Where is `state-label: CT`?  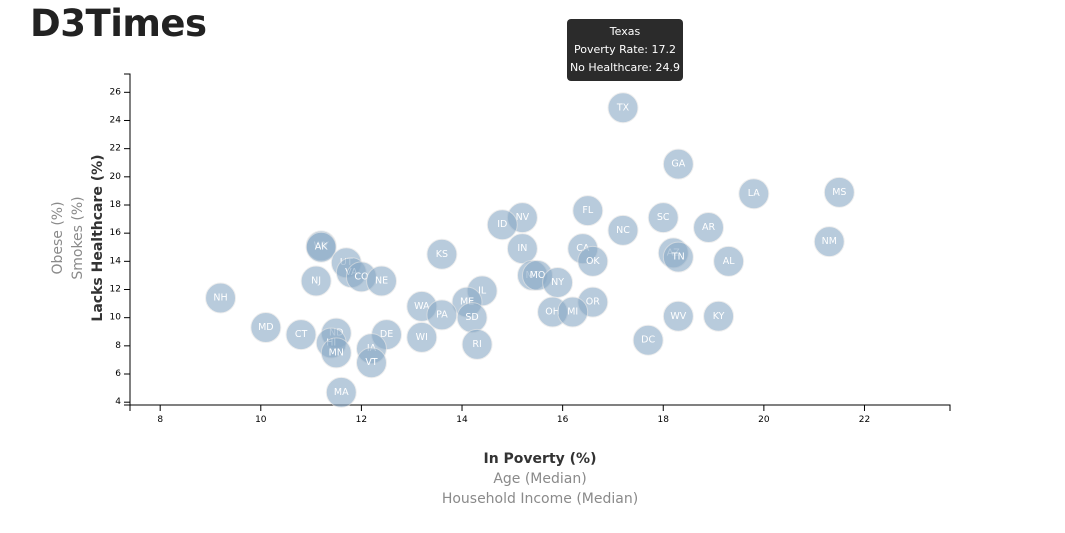 state-label: CT is located at coordinates (301, 334).